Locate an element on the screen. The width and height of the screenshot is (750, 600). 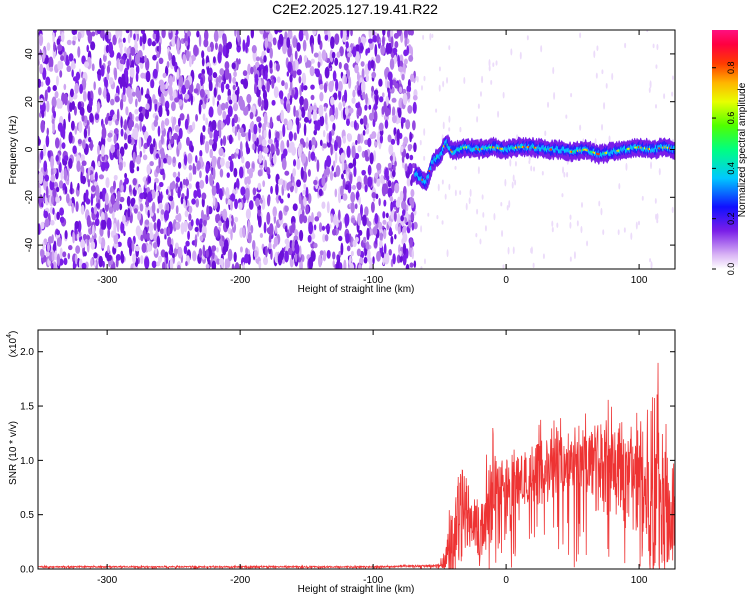
snr-x-axis-label: Height of straight line (km) is located at coordinates (356, 589).